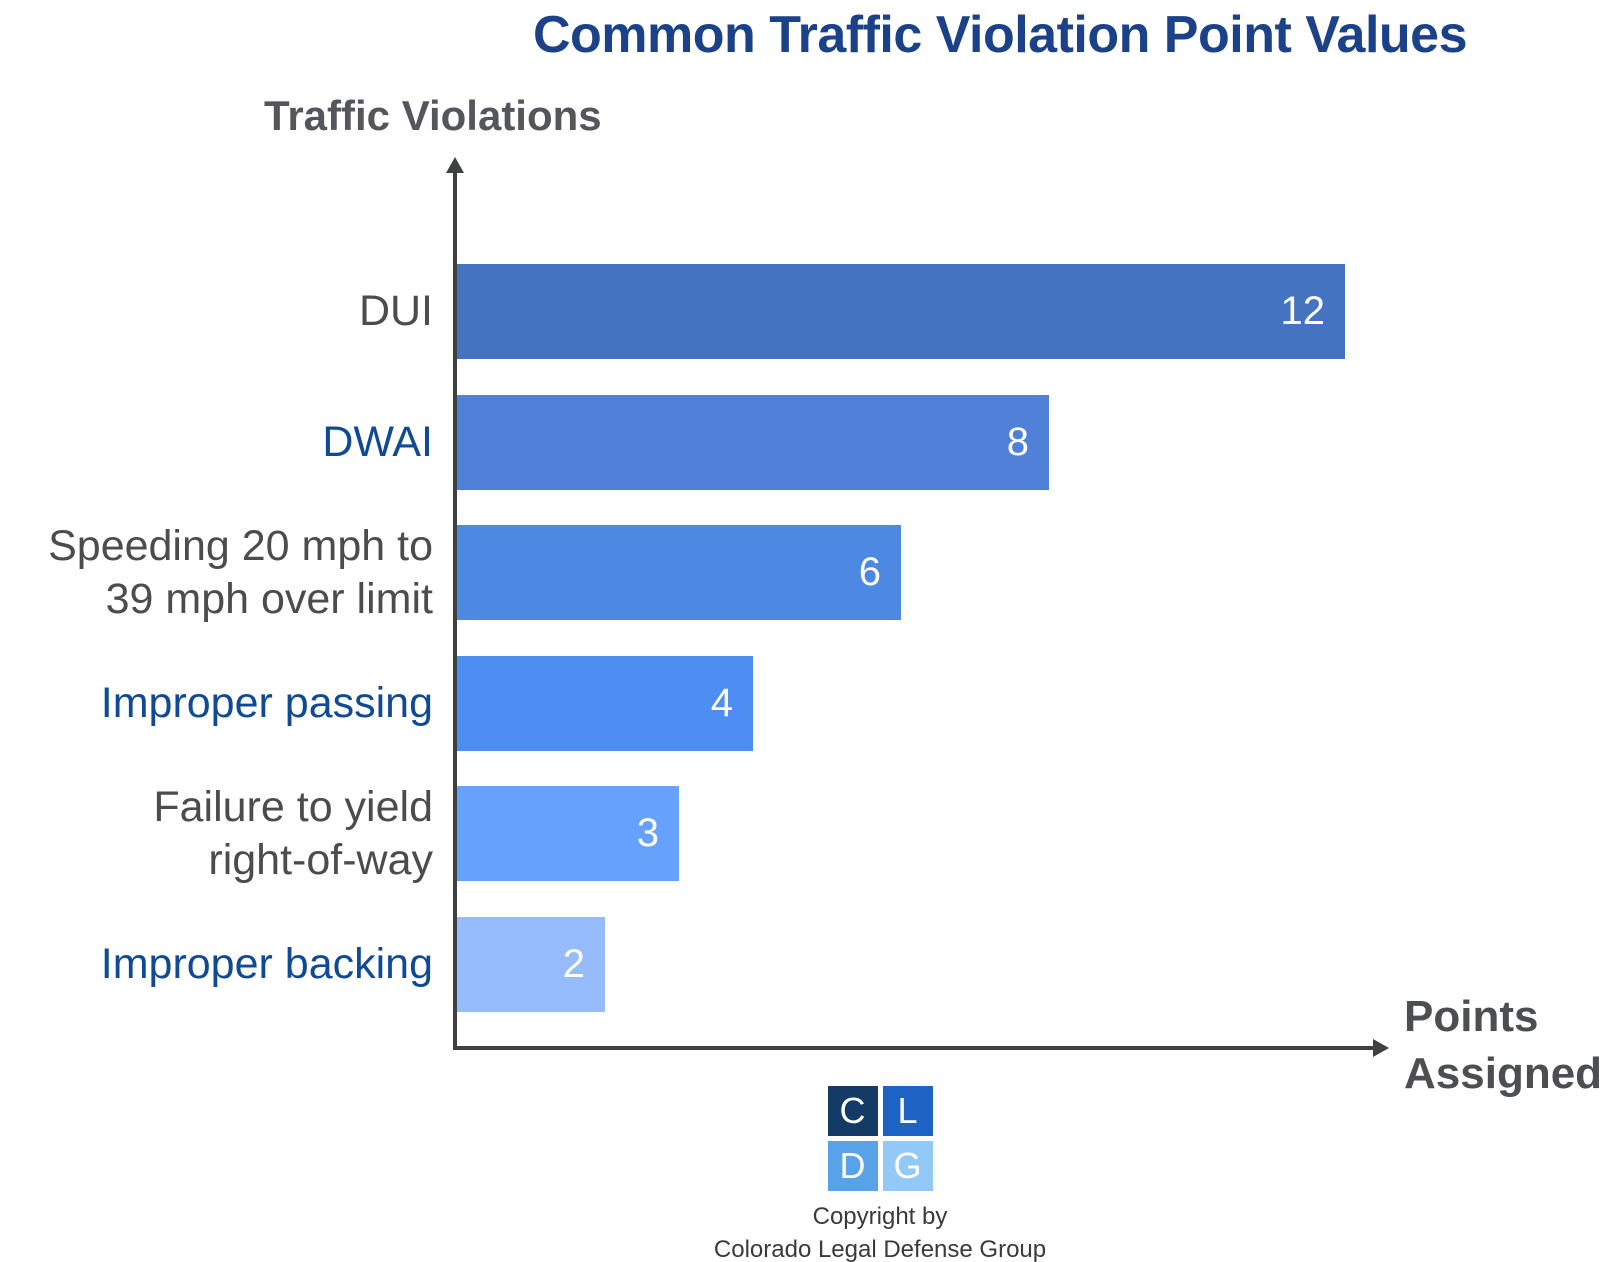 This screenshot has width=1623, height=1262. Describe the element at coordinates (573, 964) in the screenshot. I see `bar-value-label: 2` at that location.